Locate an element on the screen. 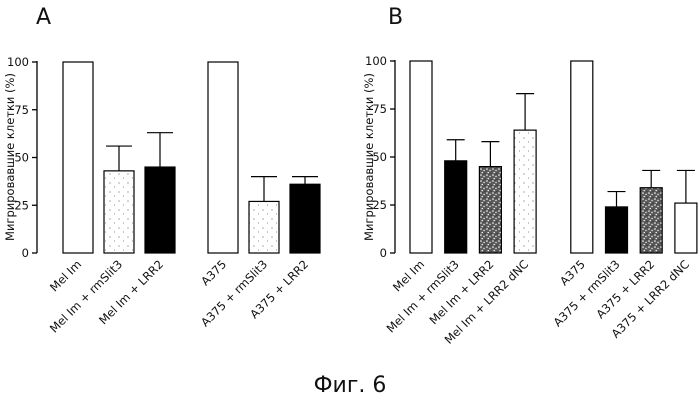 The width and height of the screenshot is (700, 401). panel-a-y-tick-label: 25 is located at coordinates (21, 205).